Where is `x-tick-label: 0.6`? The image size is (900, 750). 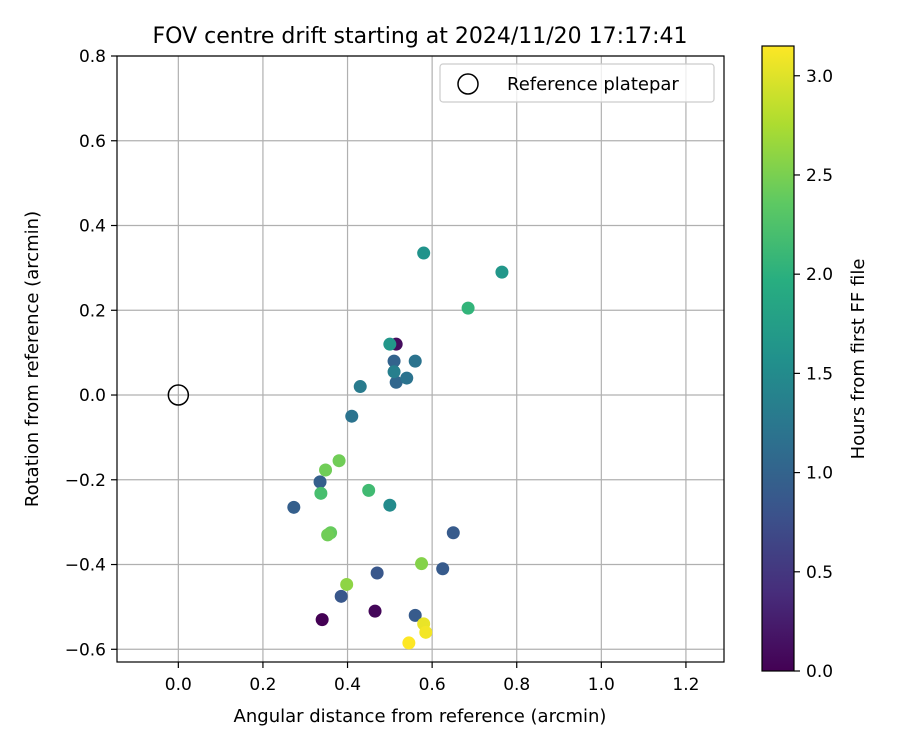
x-tick-label: 0.6 is located at coordinates (432, 685).